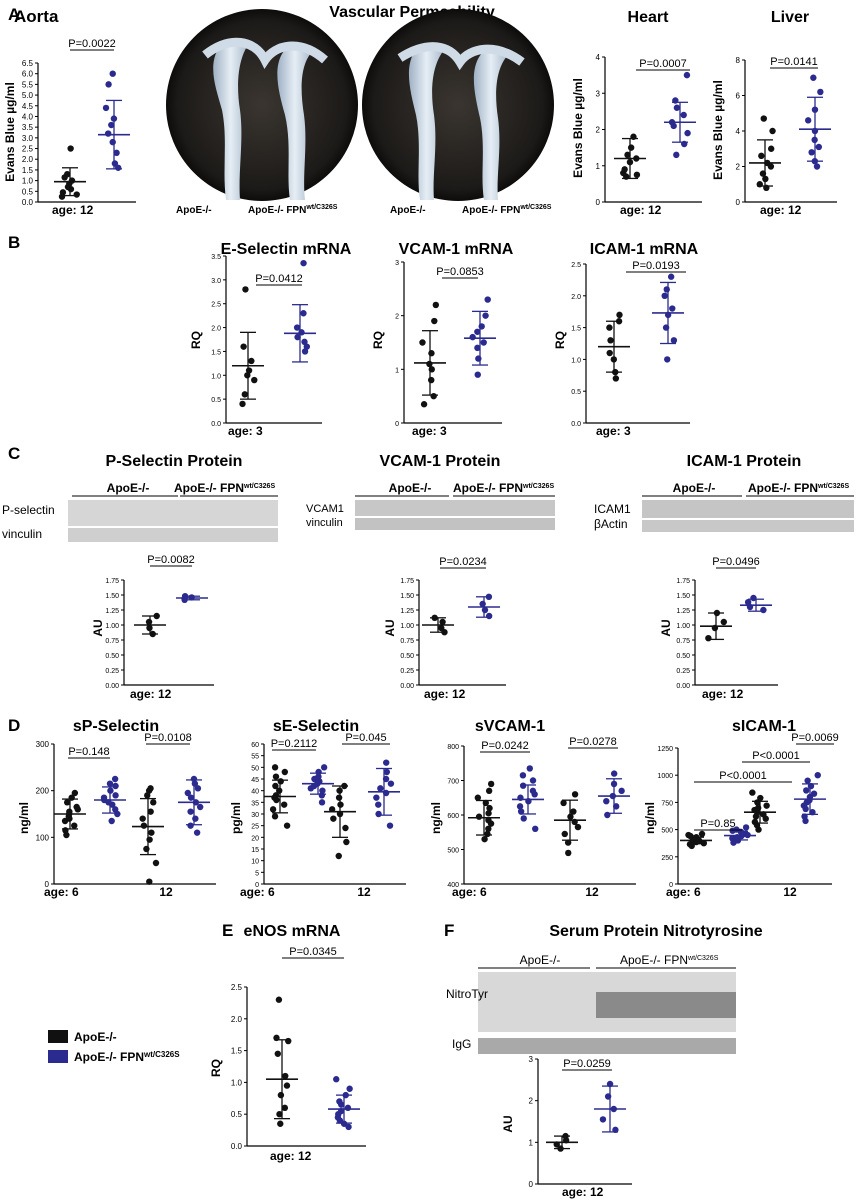 This screenshot has width=860, height=1203. Describe the element at coordinates (237, 1051) in the screenshot. I see `y-tick-label: 1.5` at that location.